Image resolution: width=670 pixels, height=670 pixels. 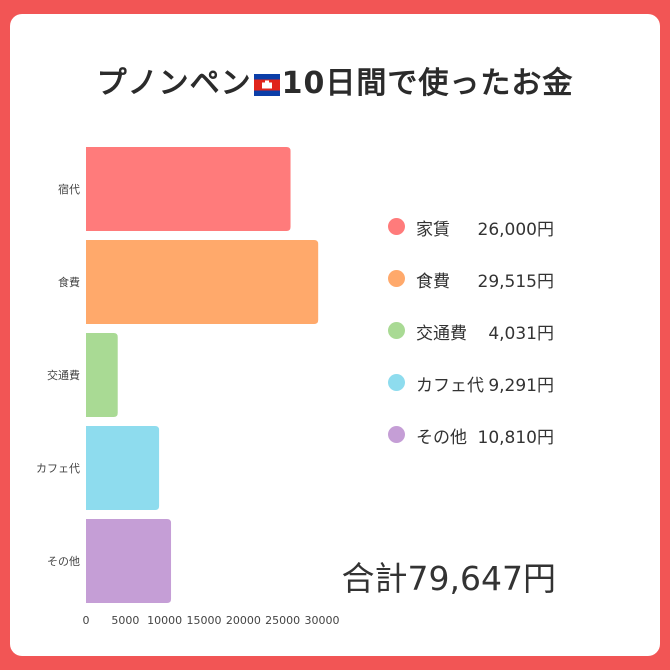 I want to click on legend-label: 家賃, so click(x=433, y=230).